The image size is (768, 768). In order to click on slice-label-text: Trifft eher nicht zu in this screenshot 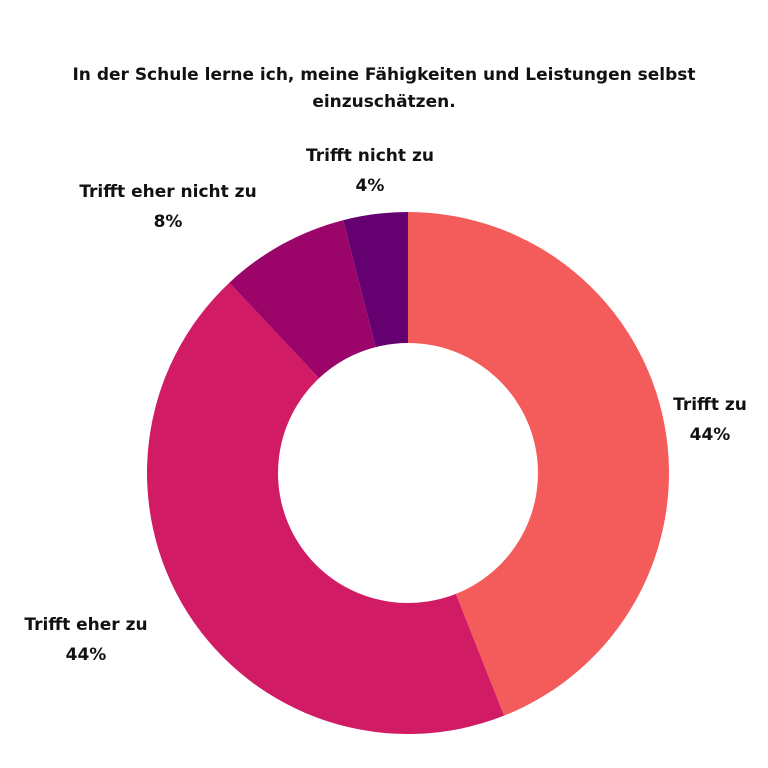, I will do `click(168, 192)`.